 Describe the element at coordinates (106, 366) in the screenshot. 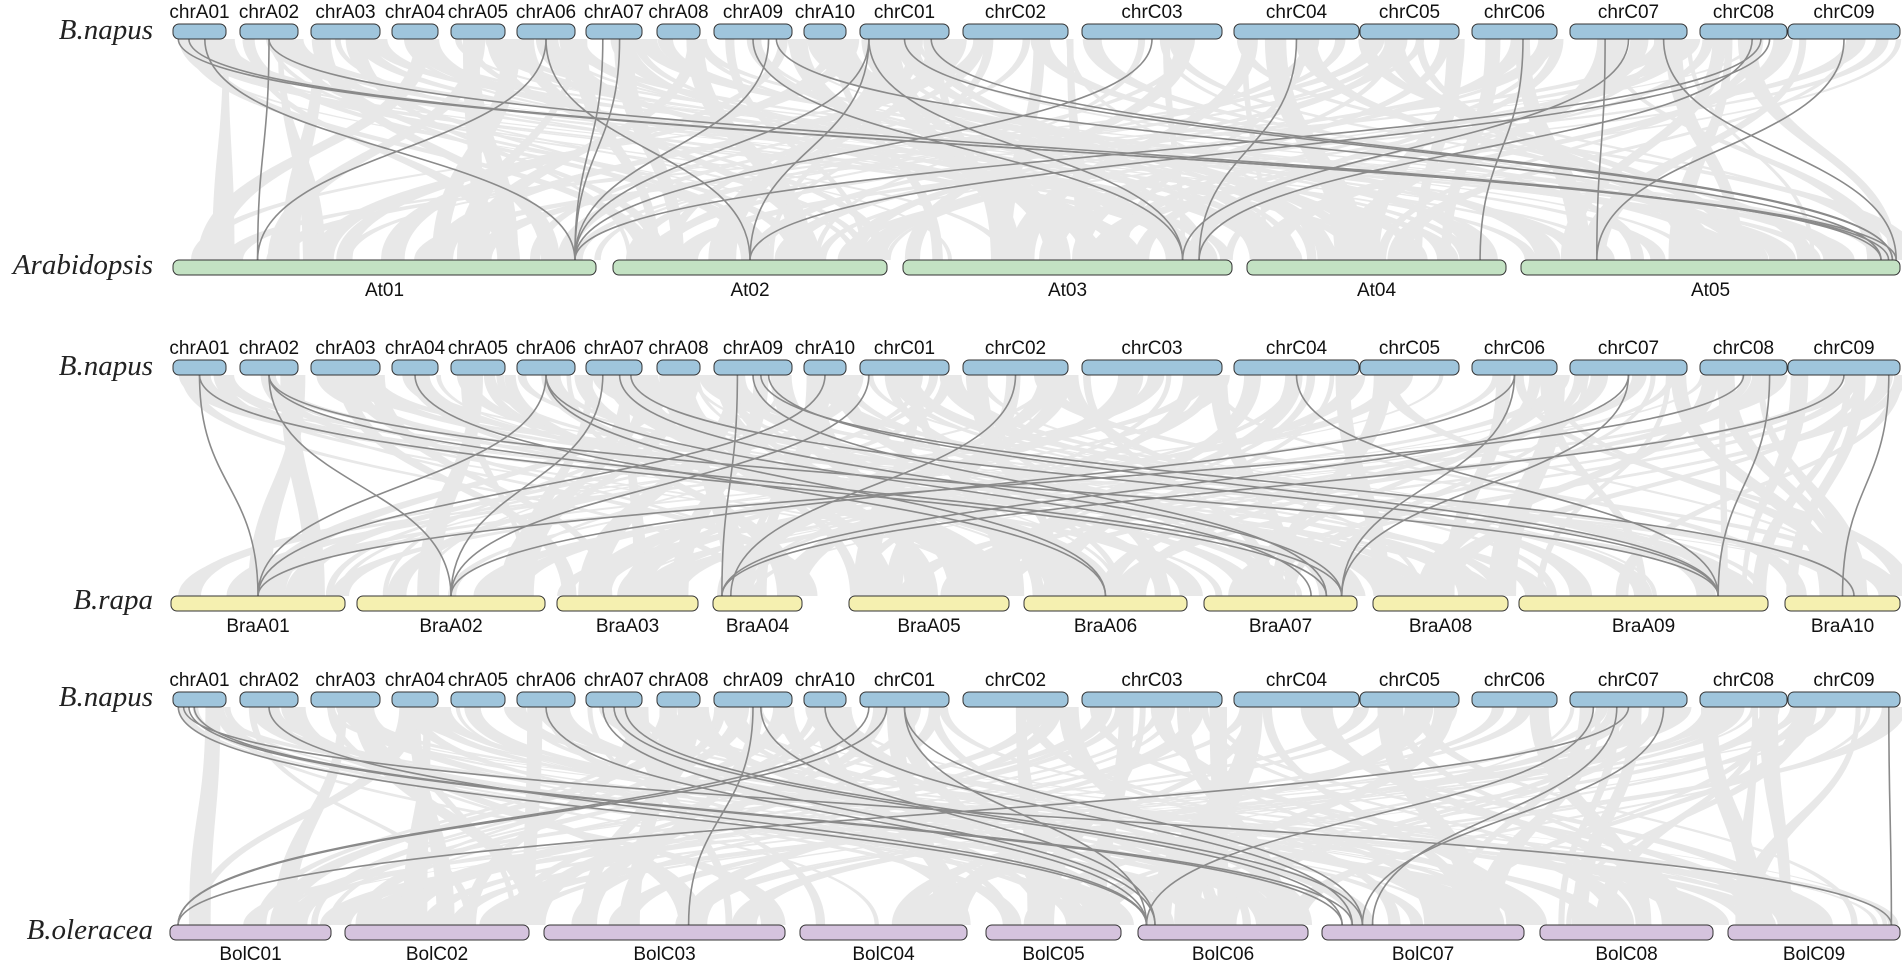

I see `species-label-top: B.napus` at that location.